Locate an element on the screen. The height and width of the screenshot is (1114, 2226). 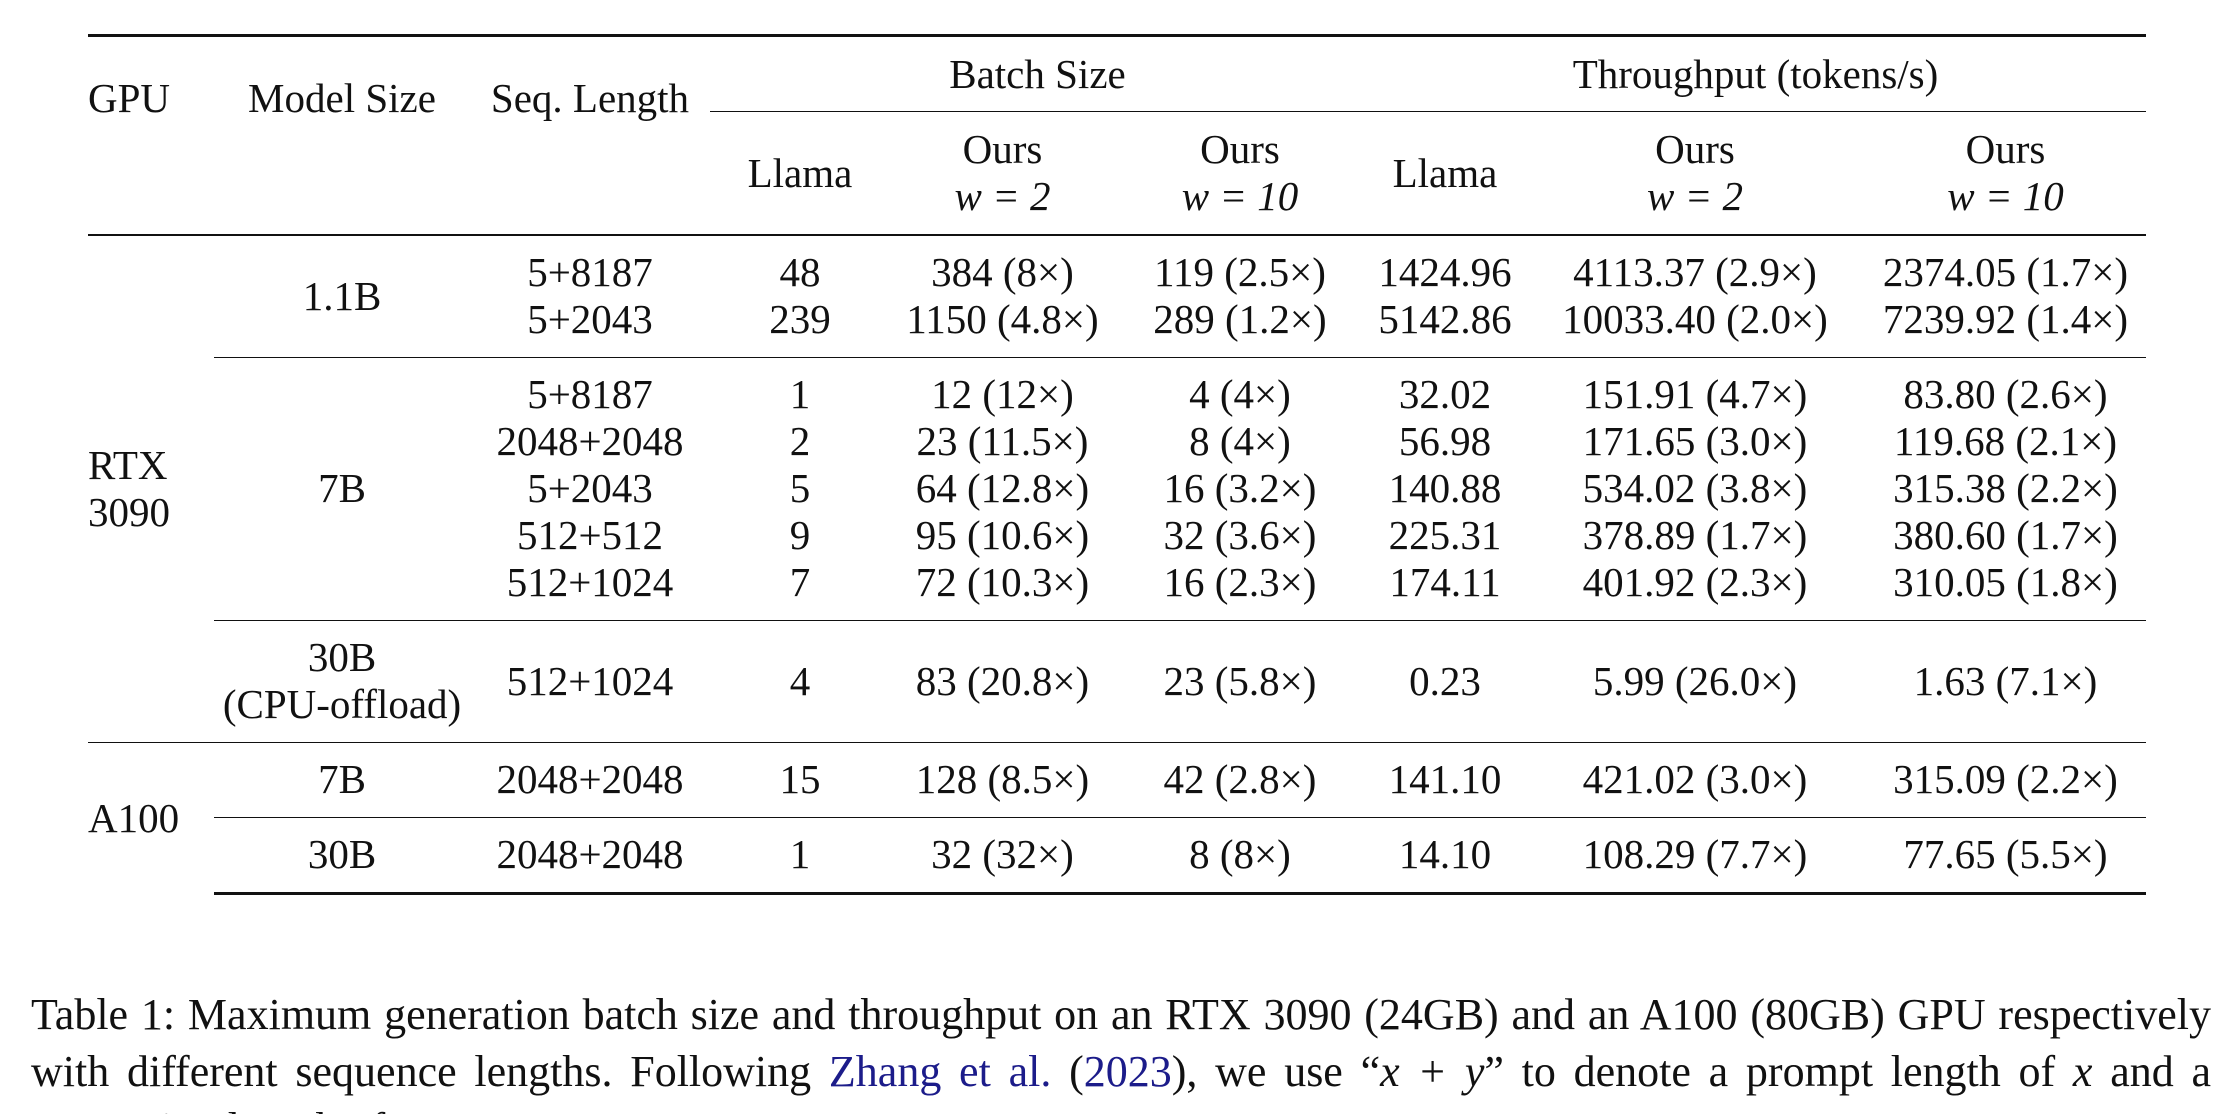
table-cell: 7 is located at coordinates (800, 582).